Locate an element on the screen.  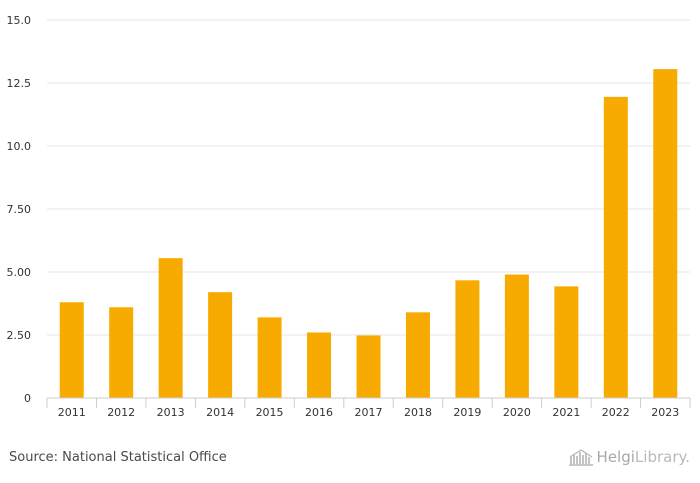
y-axis-ticks: 0 2.50 5.00 7.50 10.0 12.5 15.0 is located at coordinates (19, 209).